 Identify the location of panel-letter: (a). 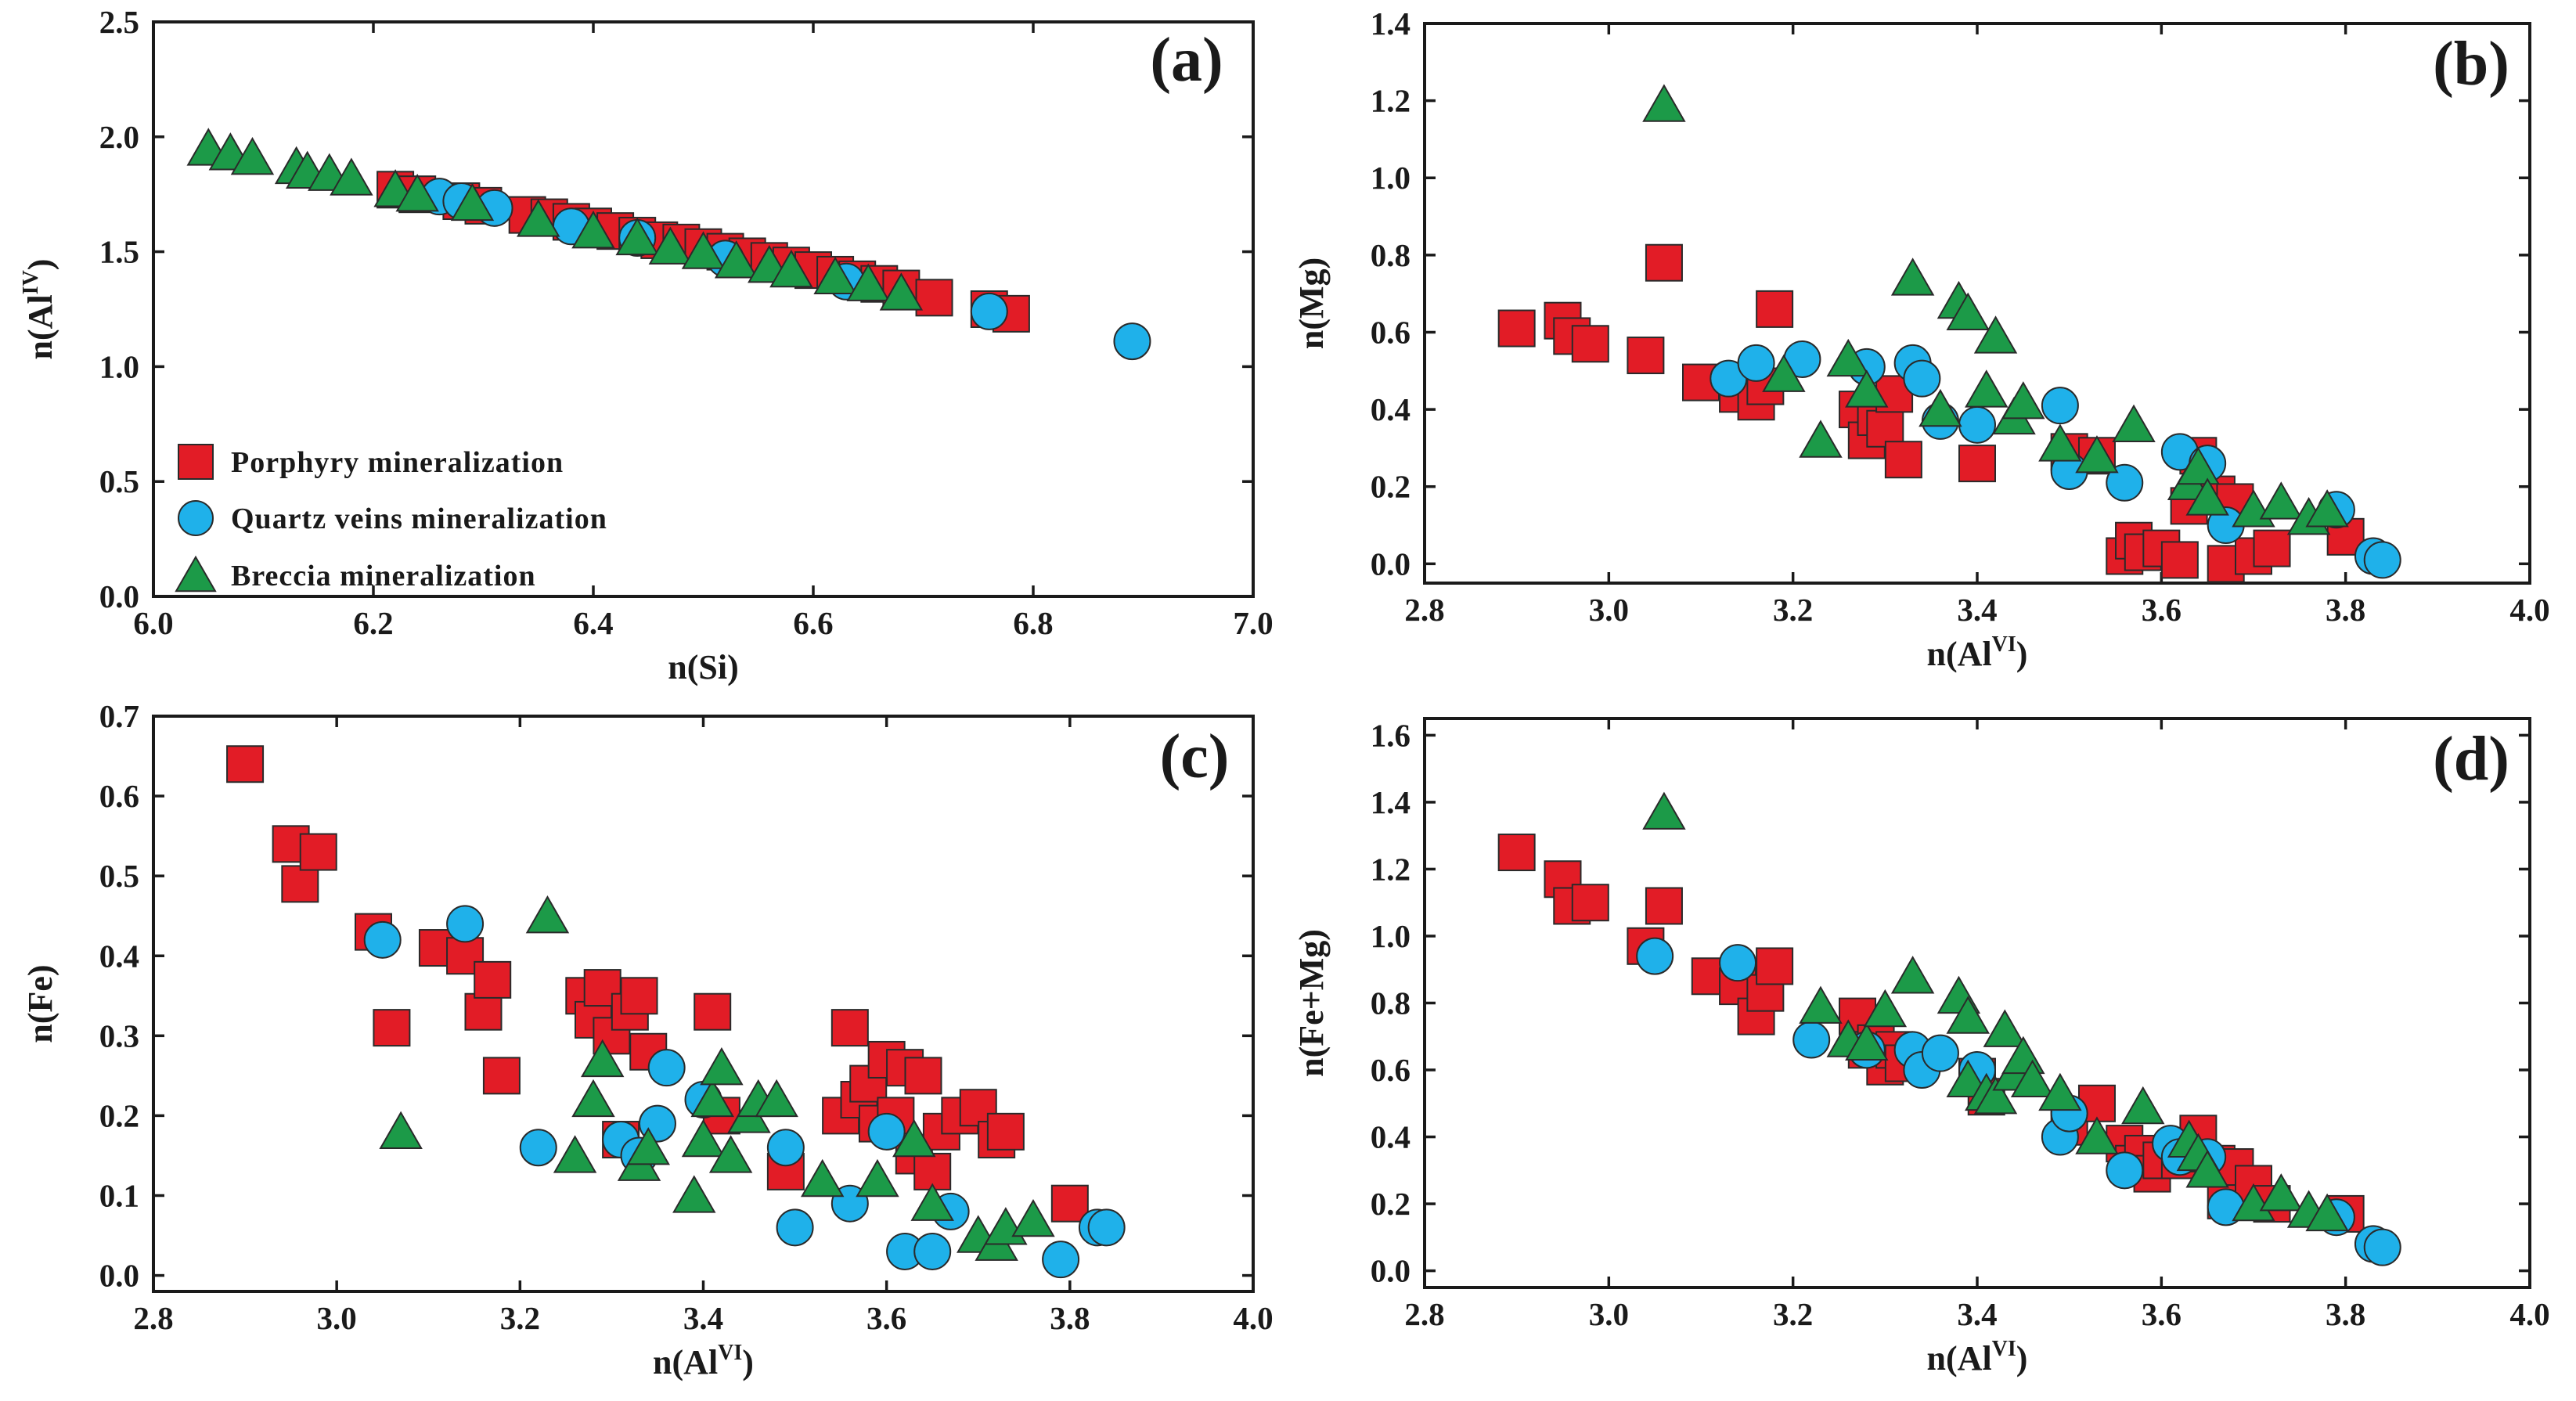
(1186, 60).